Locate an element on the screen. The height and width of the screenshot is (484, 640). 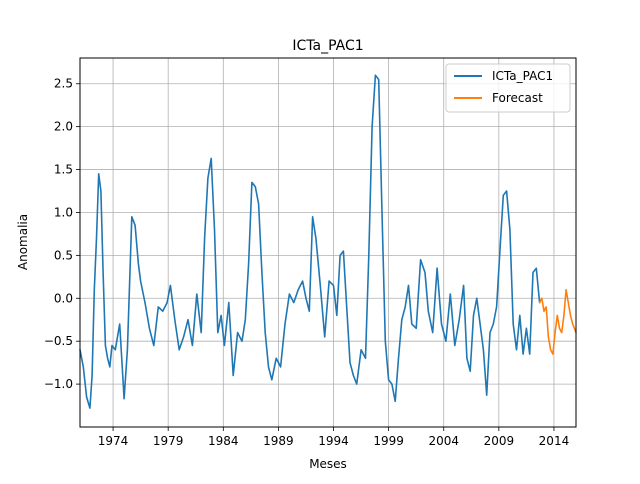
x-tick-label: 2004 is located at coordinates (443, 441).